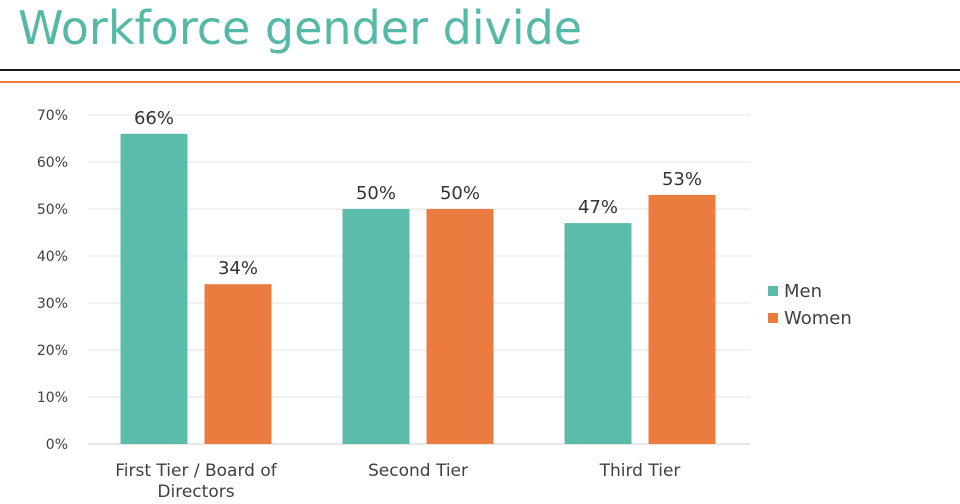 The width and height of the screenshot is (960, 504). Describe the element at coordinates (52, 351) in the screenshot. I see `y-tick-label: 20%` at that location.